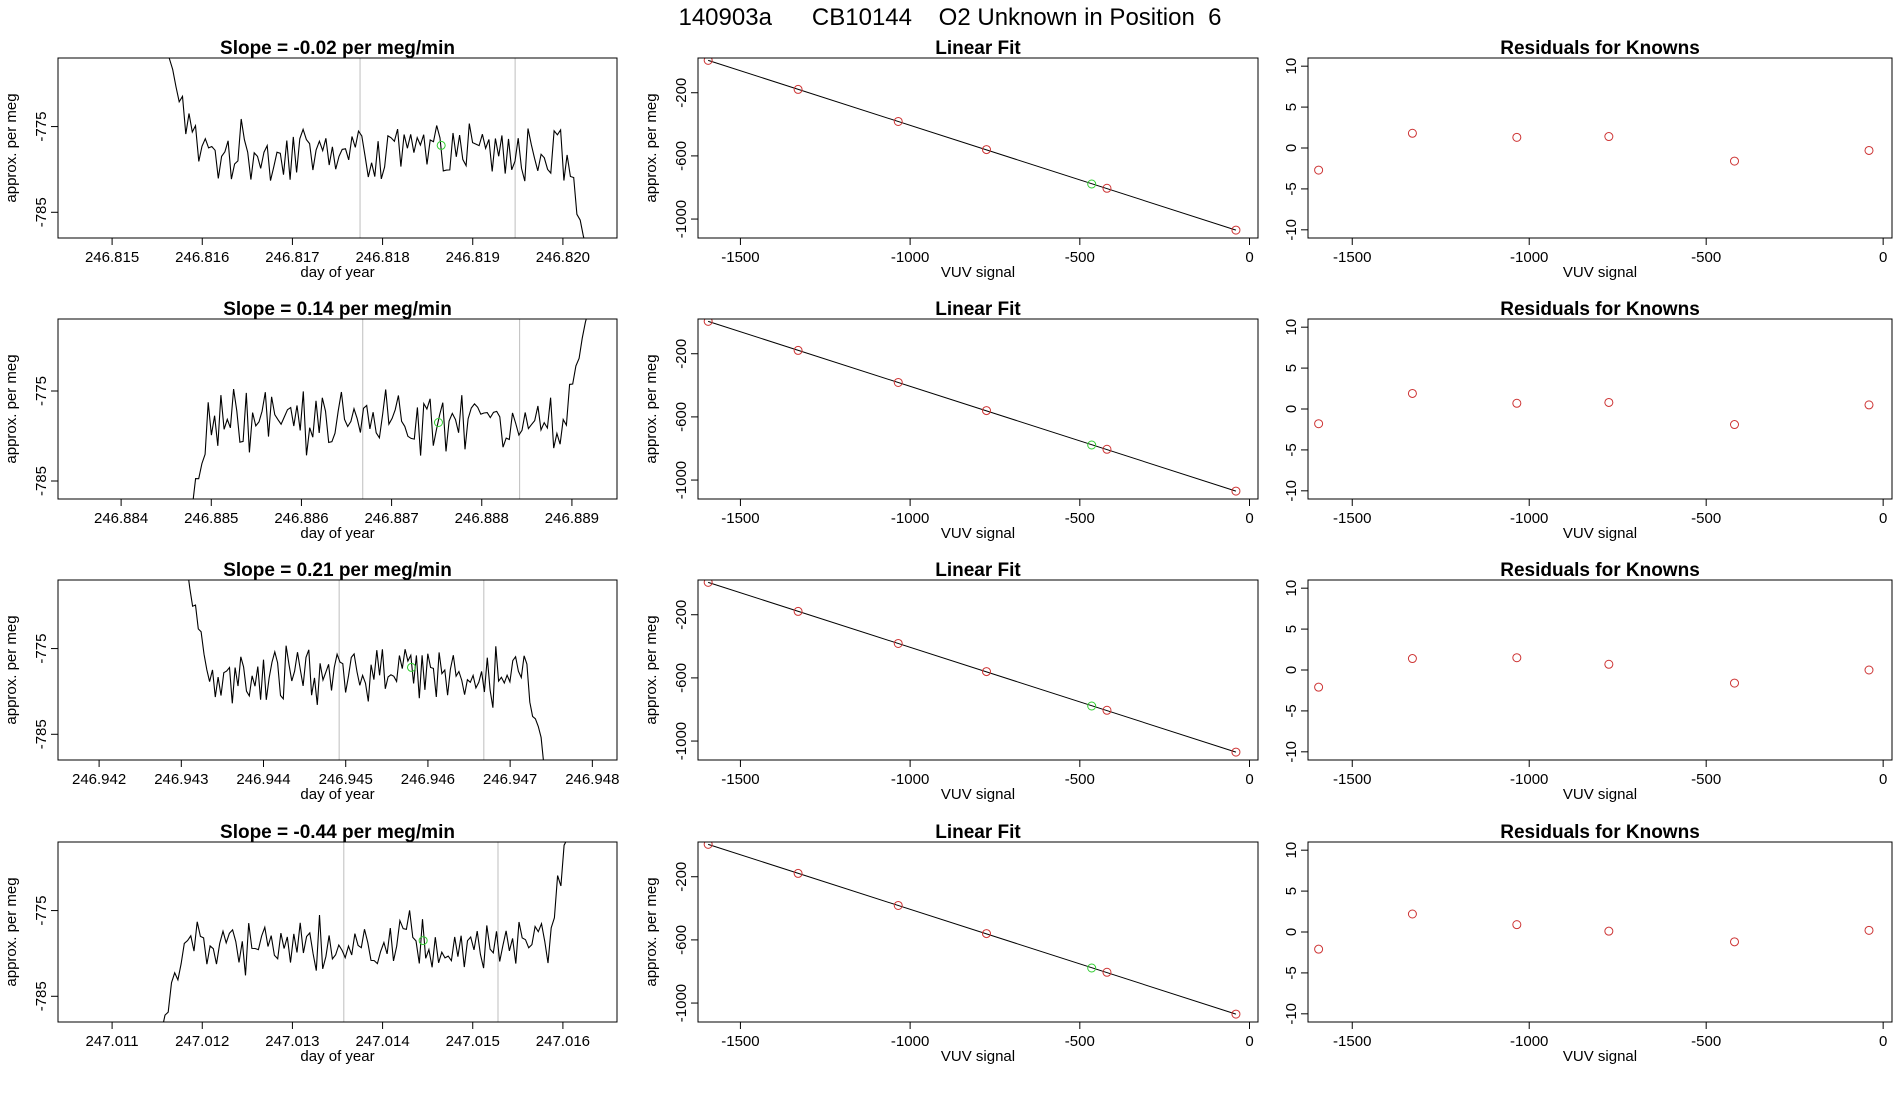 The height and width of the screenshot is (1100, 1900). Describe the element at coordinates (337, 309) in the screenshot. I see `panel-title: Slope = 0.14 per meg/min` at that location.